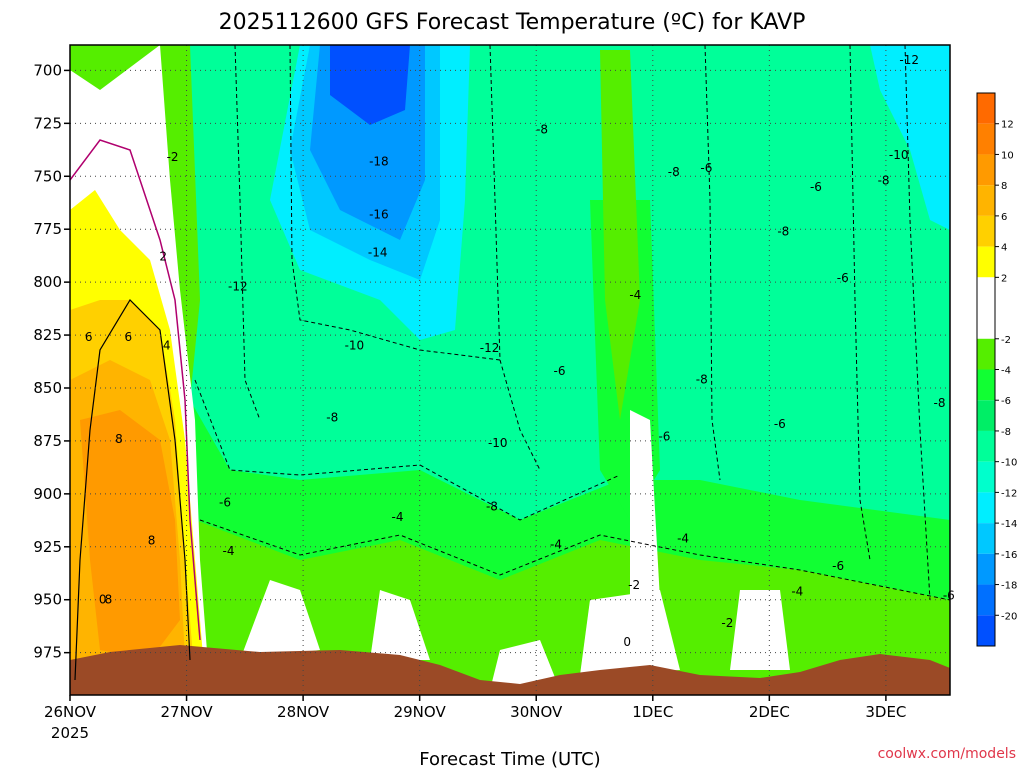 The image size is (1024, 768). Describe the element at coordinates (379, 161) in the screenshot. I see `contour-label: -18` at that location.